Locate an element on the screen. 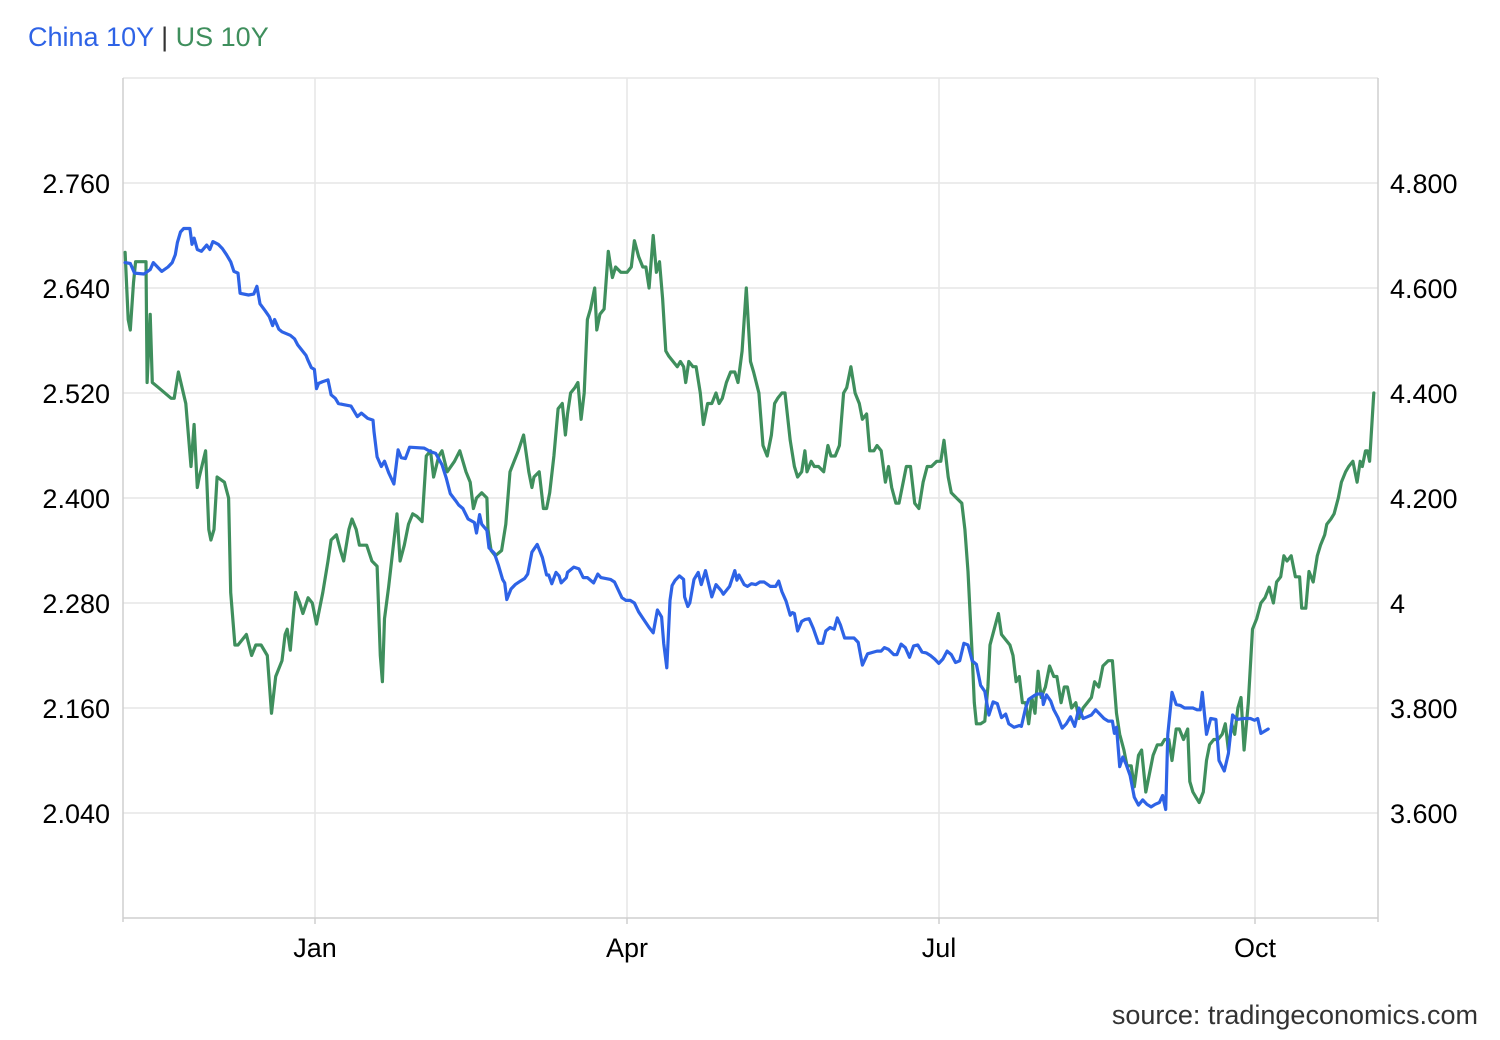 This screenshot has height=1040, width=1500. x-tick-label: Oct is located at coordinates (1255, 948).